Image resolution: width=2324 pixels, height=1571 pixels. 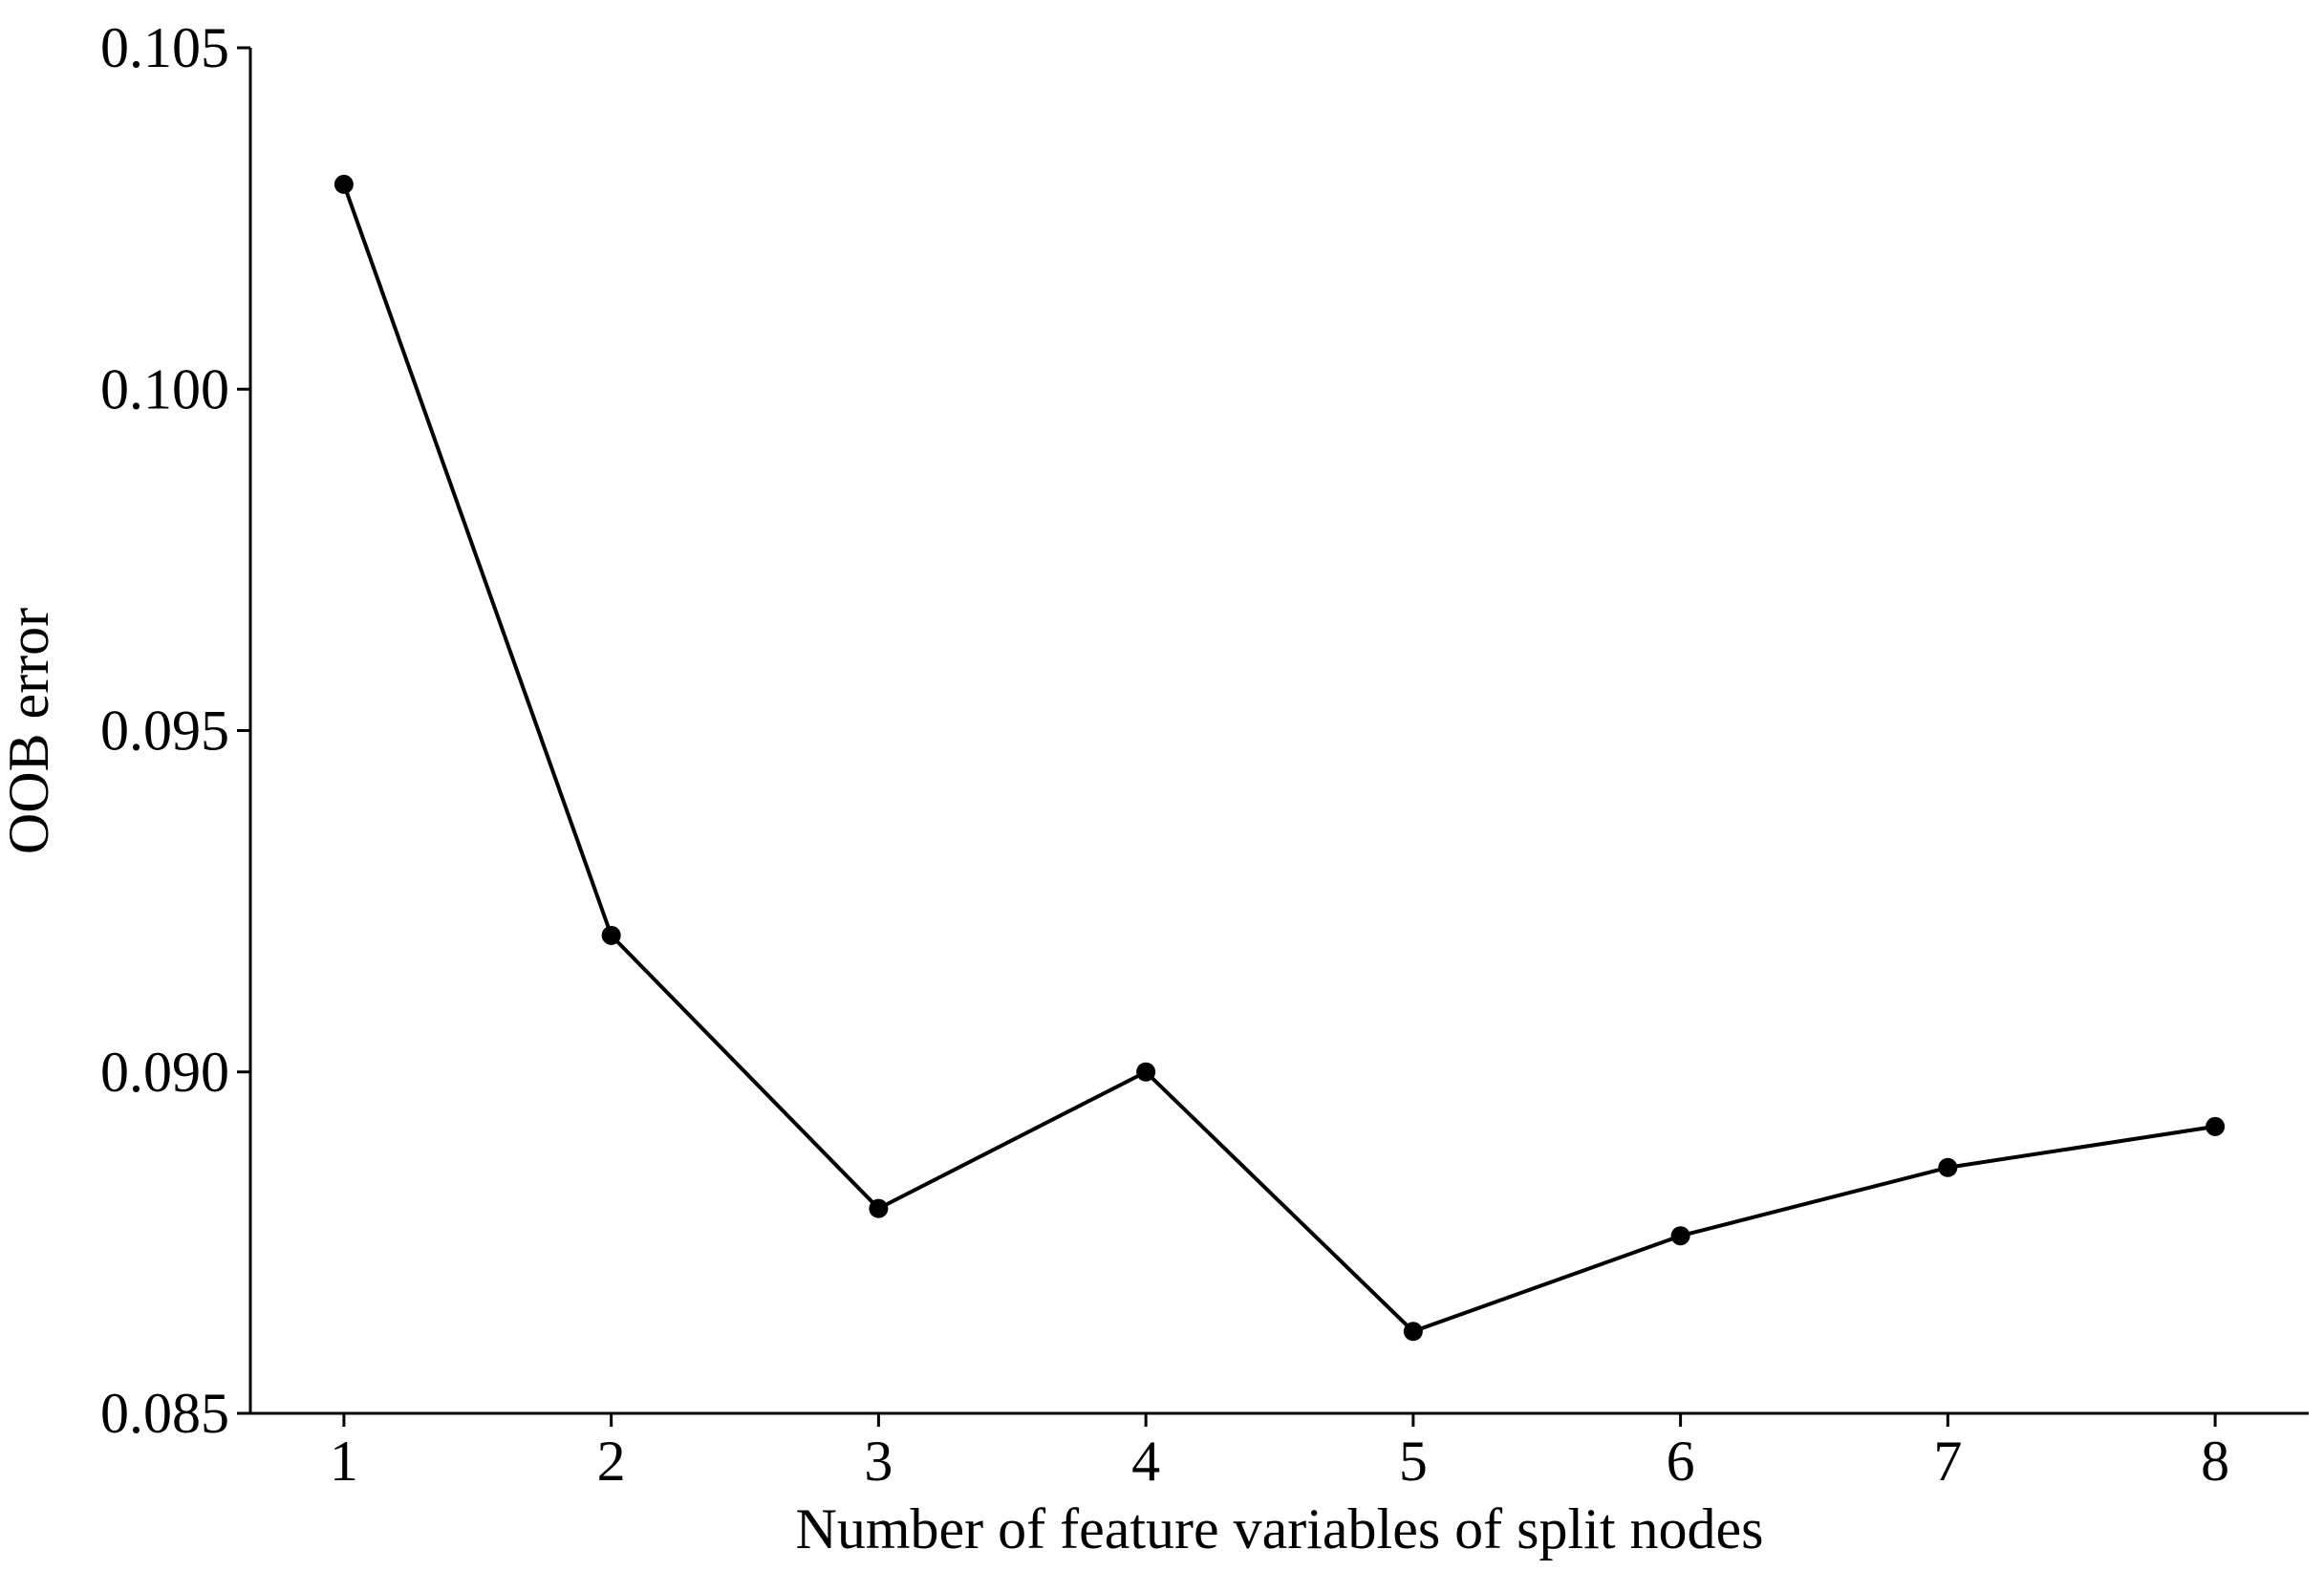 I want to click on x-tick-label: 6, so click(x=1681, y=1462).